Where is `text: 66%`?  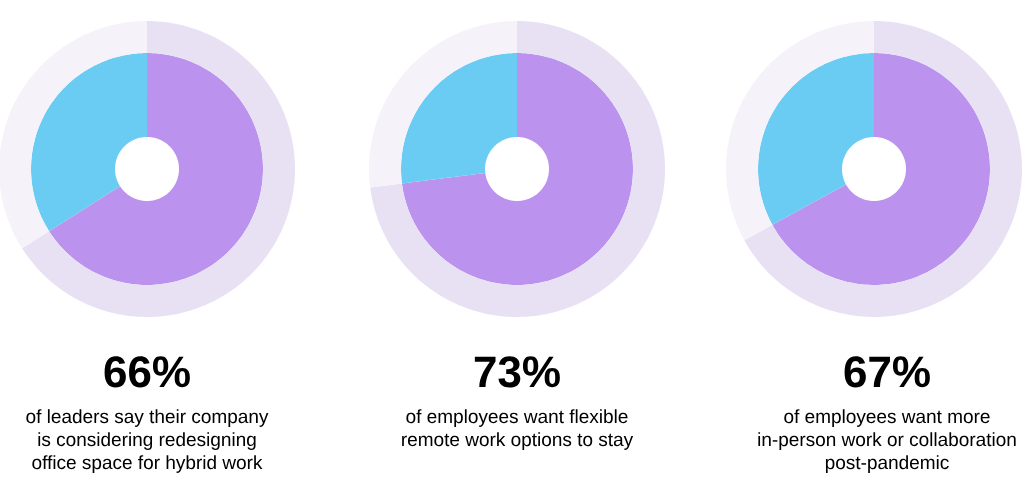
text: 66% is located at coordinates (147, 372).